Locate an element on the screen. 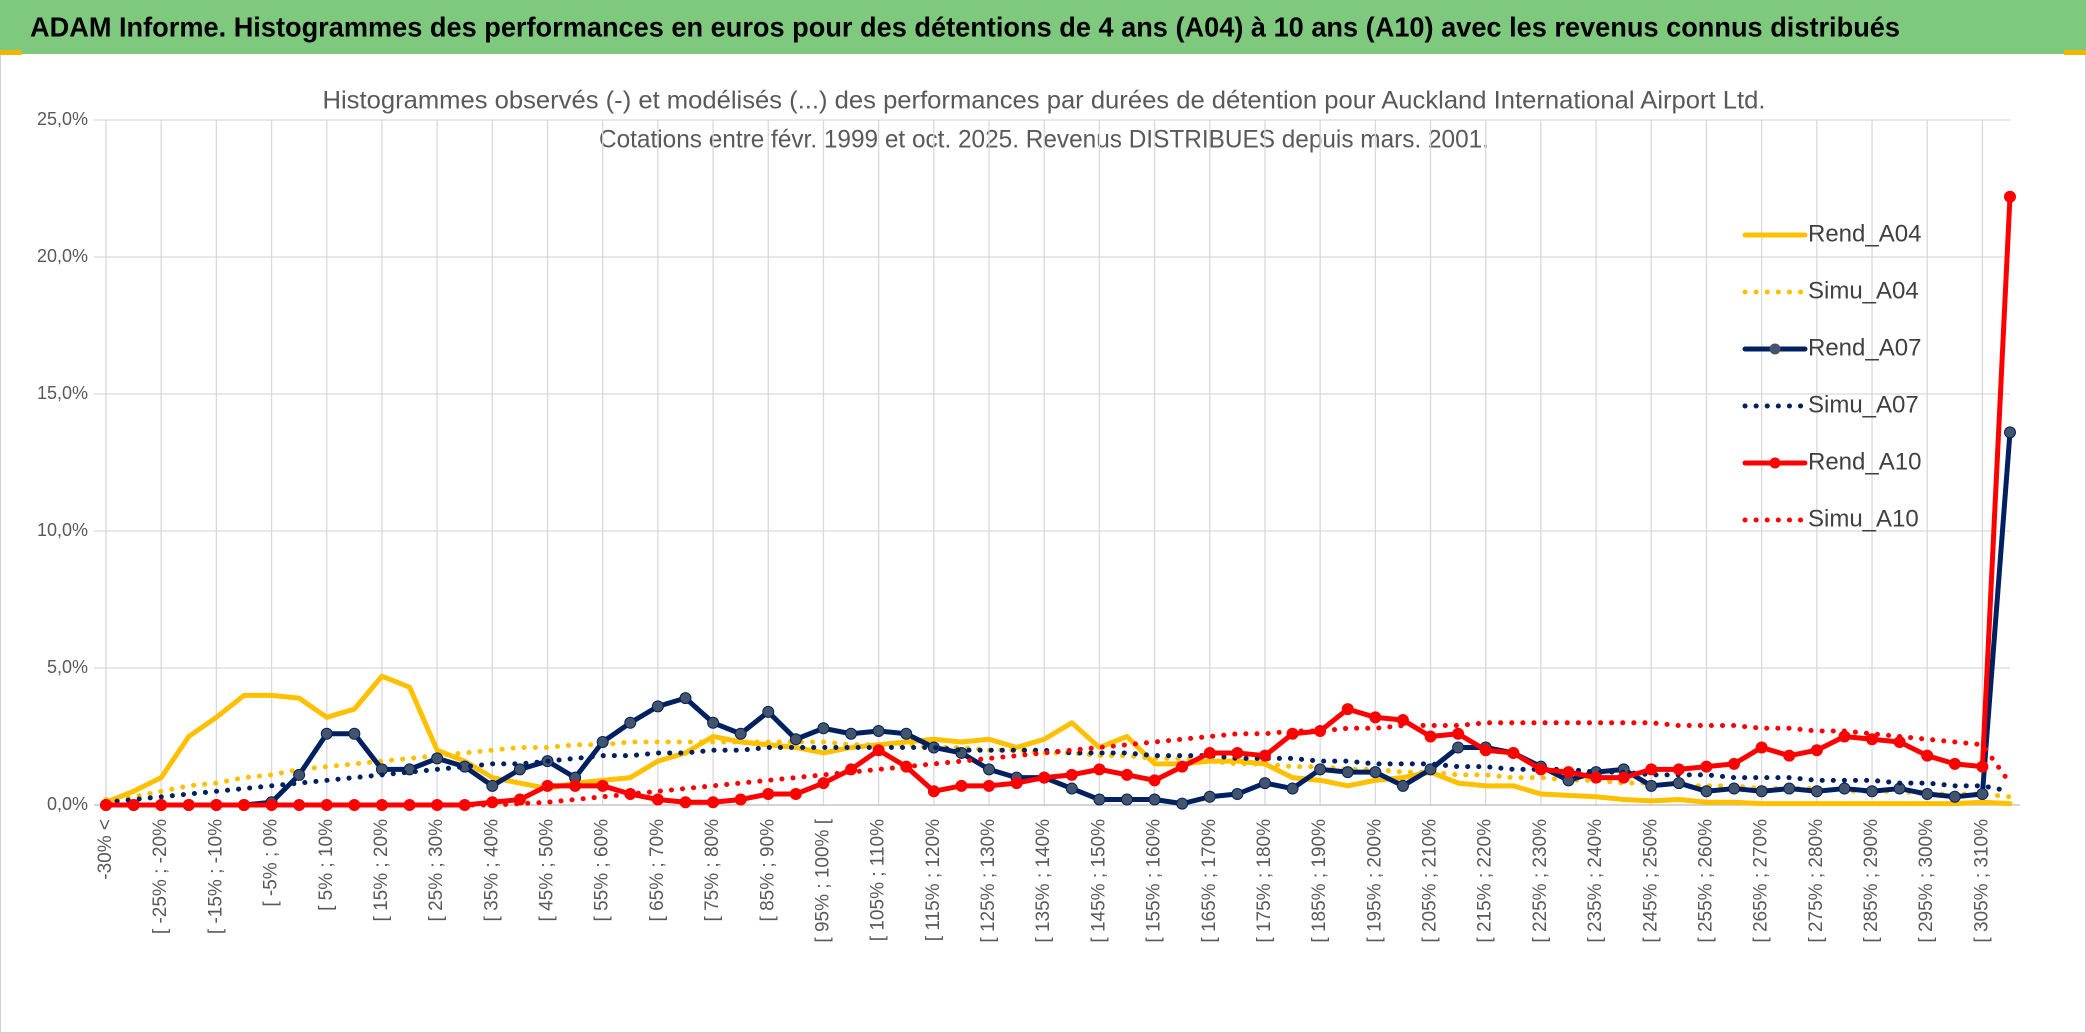 The width and height of the screenshot is (2086, 1033). legend-label: Rend_A07 is located at coordinates (1864, 347).